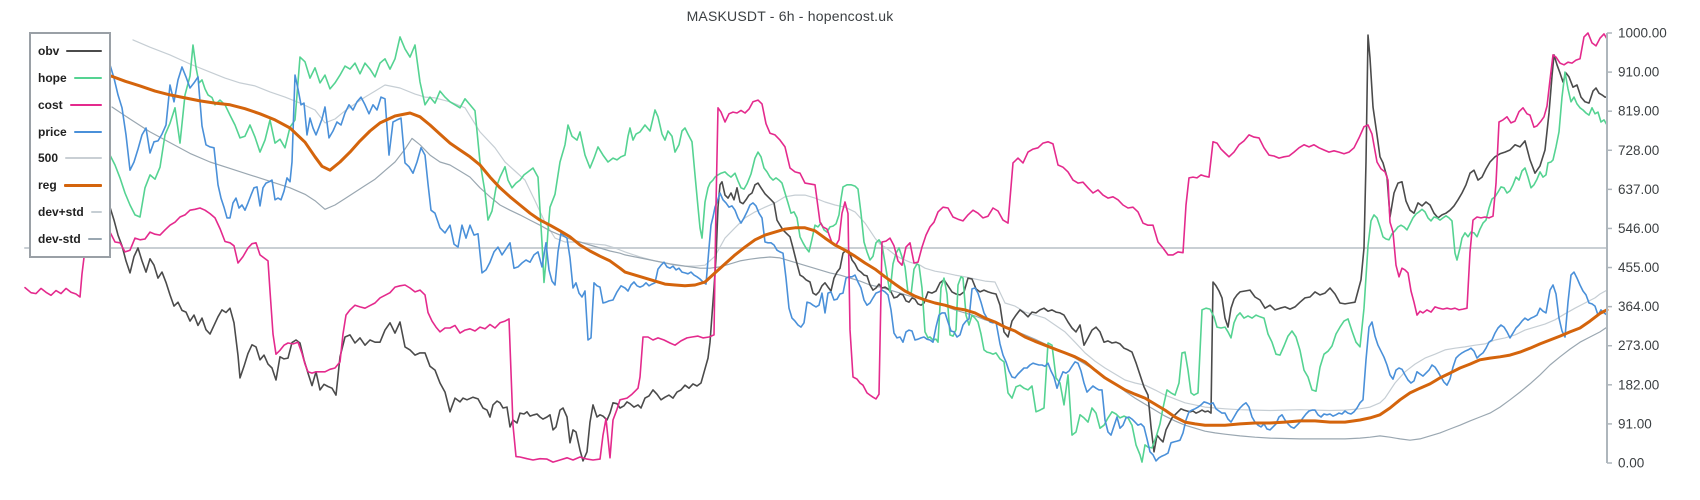 This screenshot has height=500, width=1700. I want to click on y-axis-tick-label: 637.00, so click(1638, 189).